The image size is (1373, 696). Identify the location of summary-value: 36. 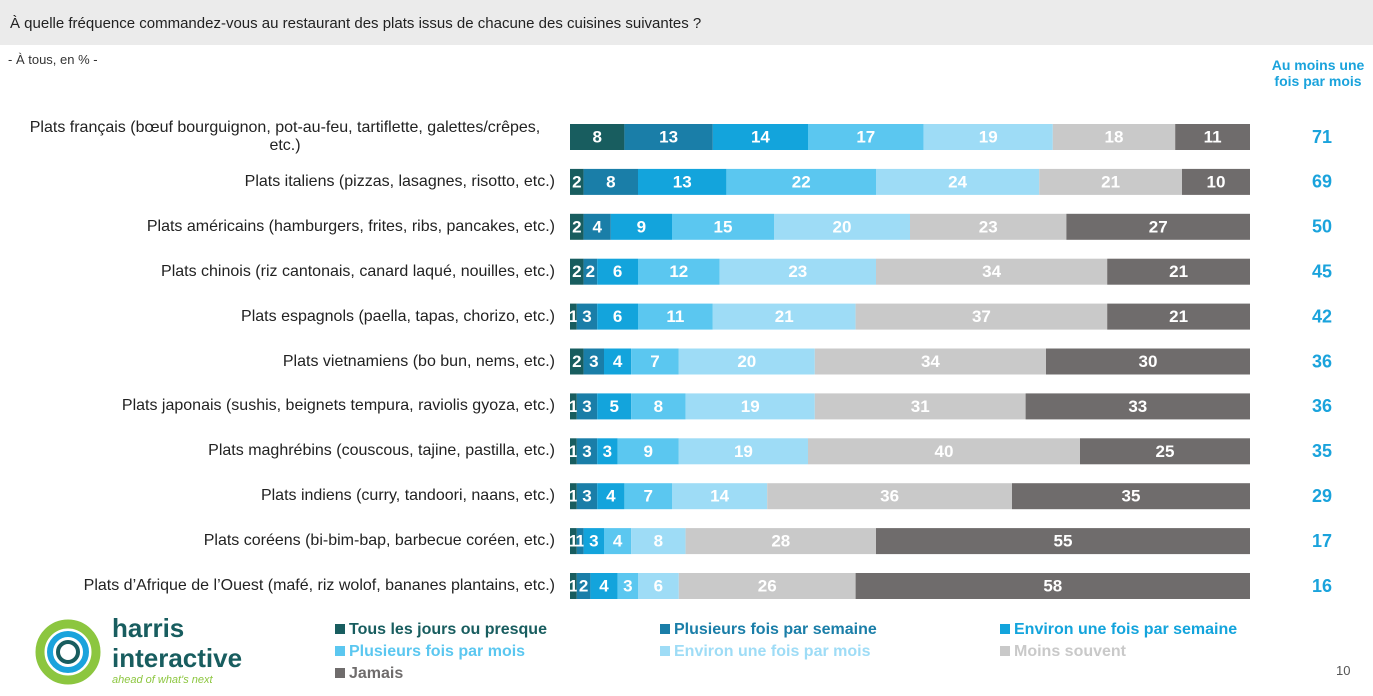
(1322, 406).